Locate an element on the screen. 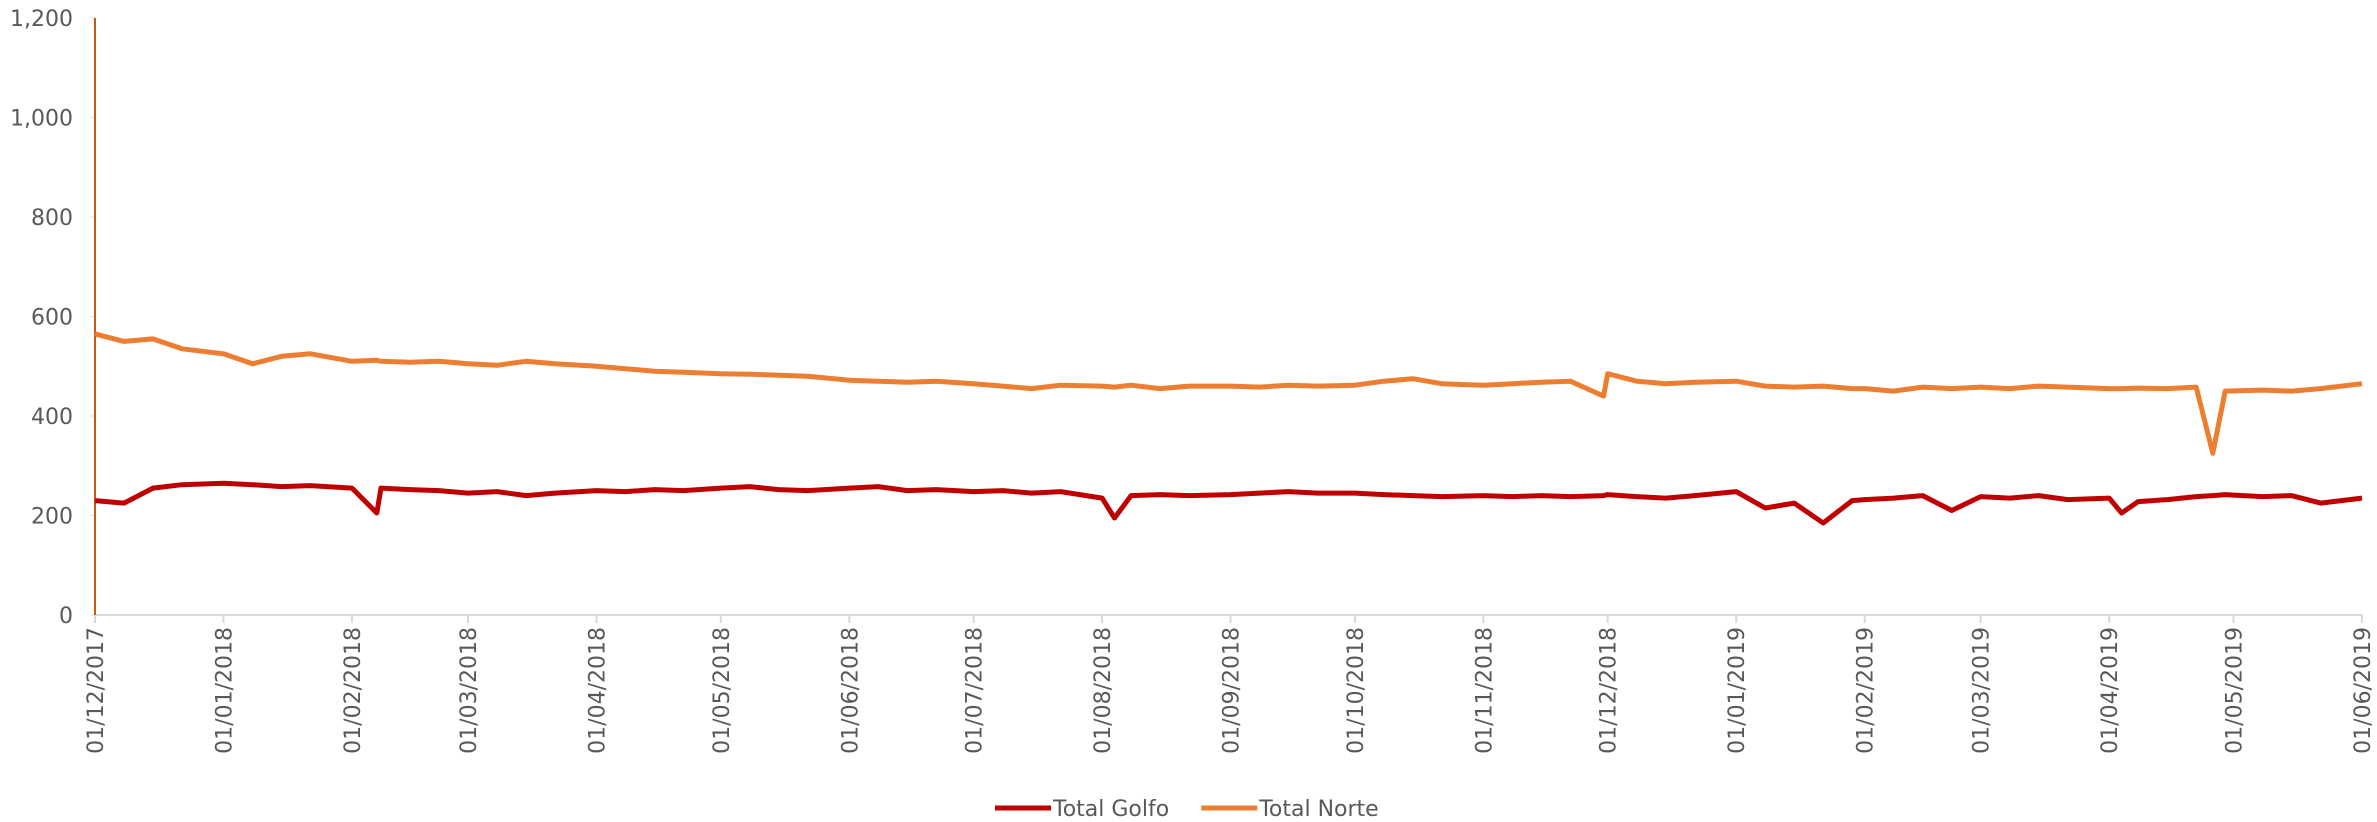  x-tick-label: 01/01/2018 is located at coordinates (224, 690).